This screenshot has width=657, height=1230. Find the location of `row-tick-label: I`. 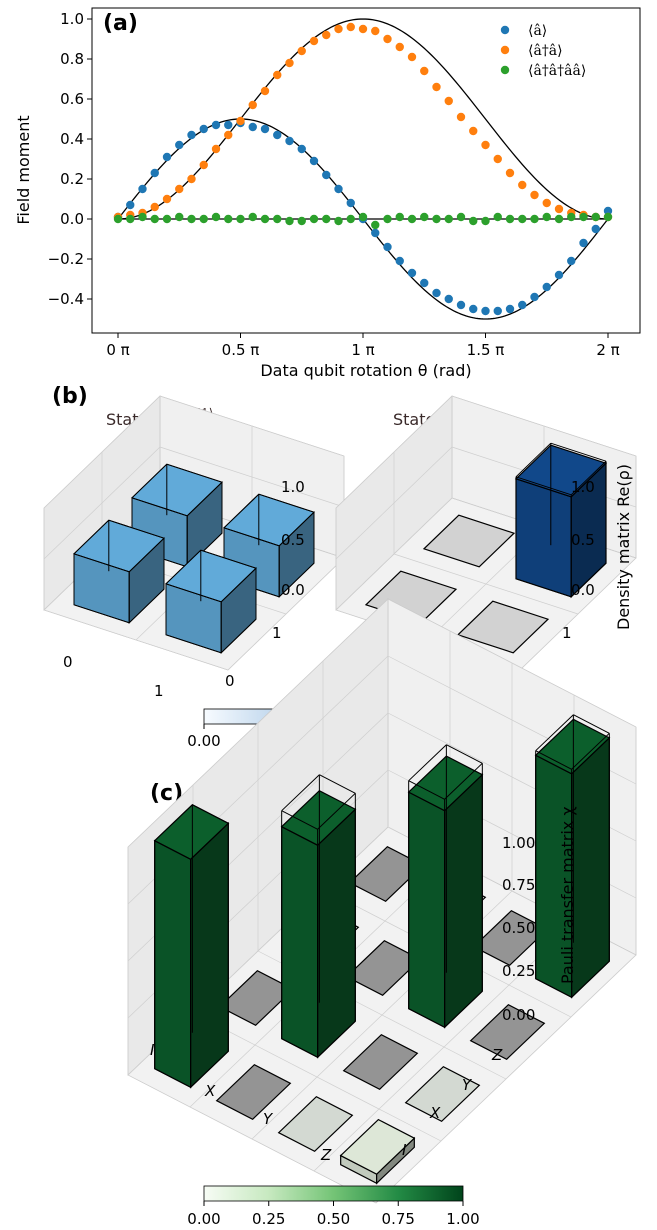

row-tick-label: I is located at coordinates (404, 1150).